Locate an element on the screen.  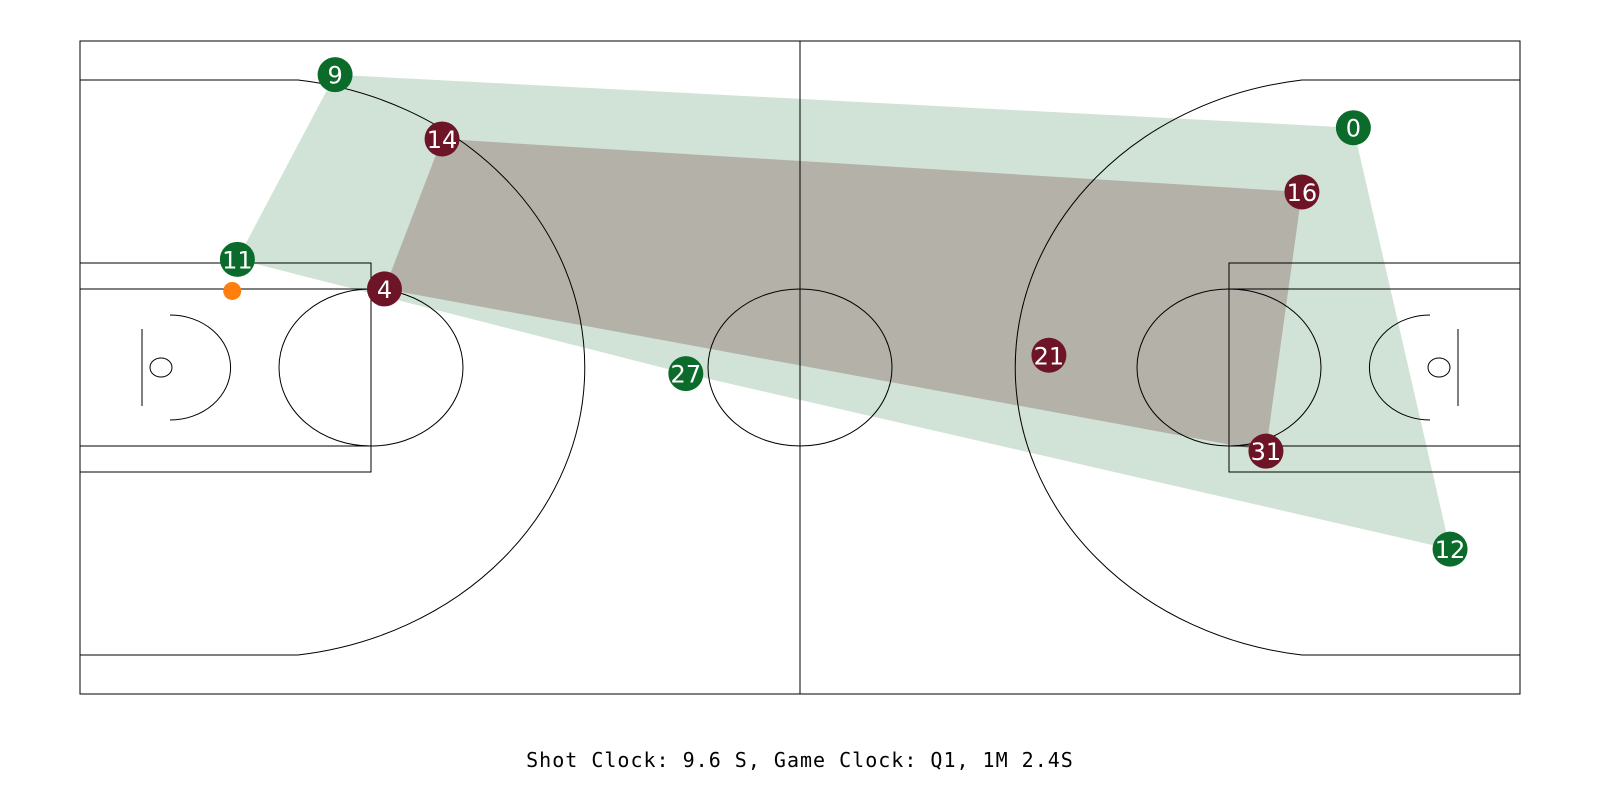
home-player-11: 11 is located at coordinates (237, 259).